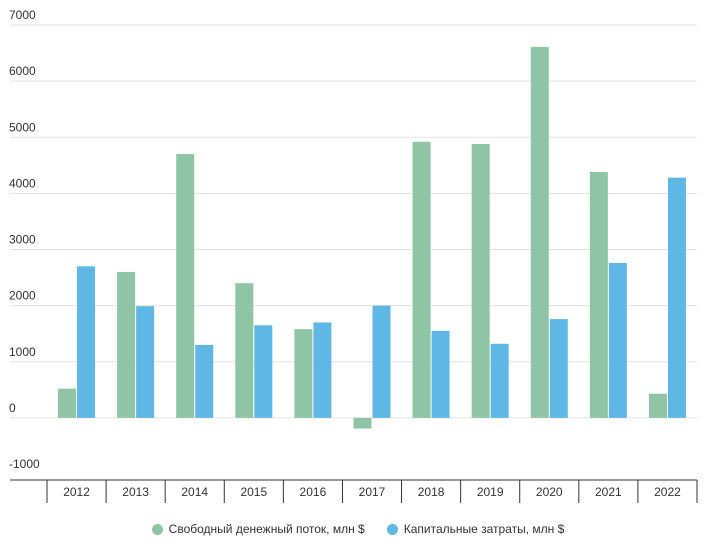 The image size is (716, 543). Describe the element at coordinates (539, 232) in the screenshot. I see `bar-series-1-2020` at that location.